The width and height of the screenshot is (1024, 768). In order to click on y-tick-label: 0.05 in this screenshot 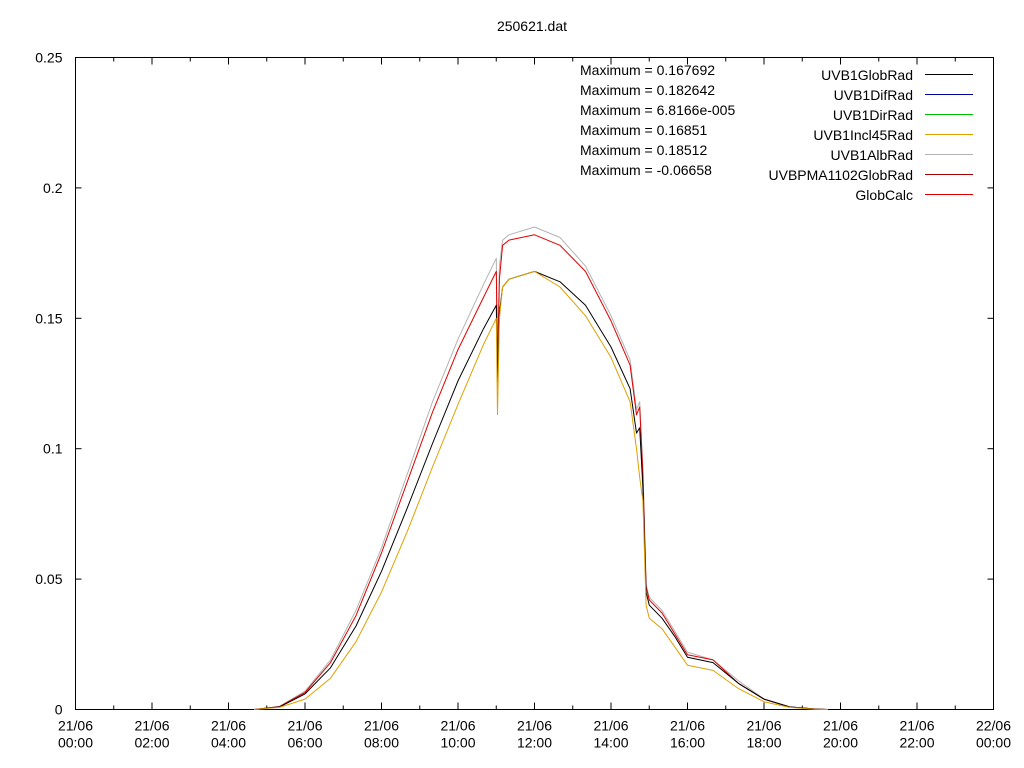, I will do `click(48, 579)`.